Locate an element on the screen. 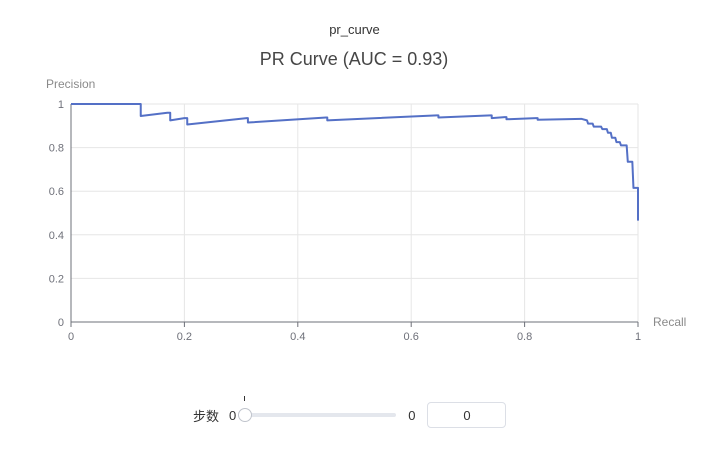 The image size is (719, 452). x-tick-label: 0.8 is located at coordinates (524, 337).